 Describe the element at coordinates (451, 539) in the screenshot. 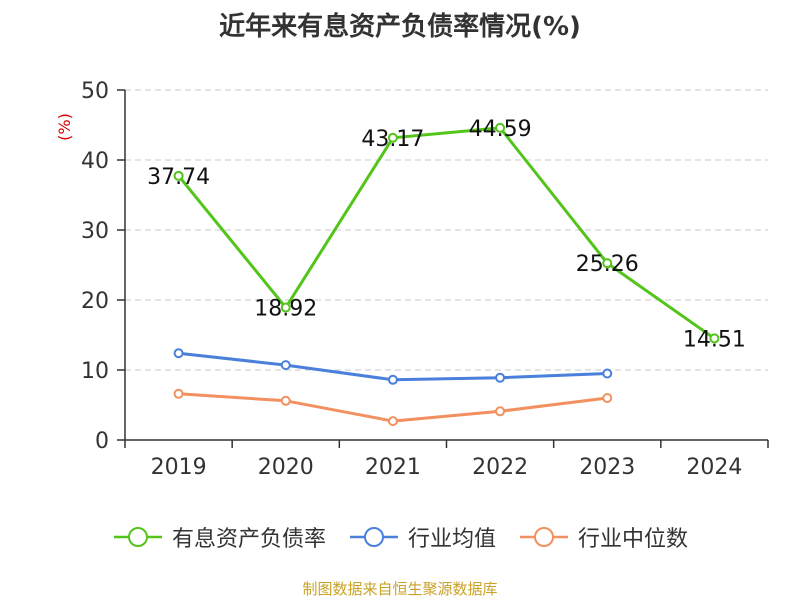

I see `legend-label-industry-mean: 行业均值` at that location.